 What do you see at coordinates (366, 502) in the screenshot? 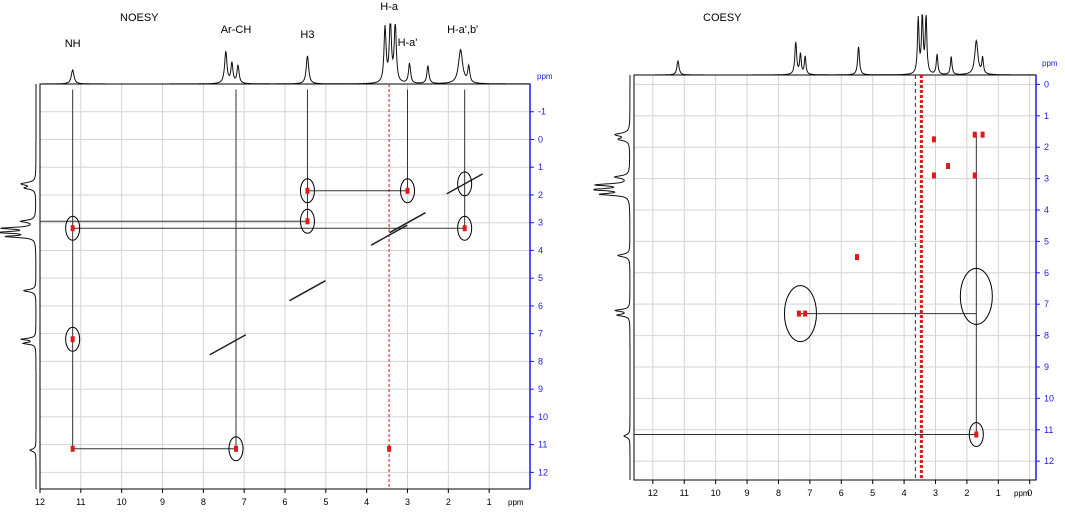
I see `noesy-x-tick-label: 4` at bounding box center [366, 502].